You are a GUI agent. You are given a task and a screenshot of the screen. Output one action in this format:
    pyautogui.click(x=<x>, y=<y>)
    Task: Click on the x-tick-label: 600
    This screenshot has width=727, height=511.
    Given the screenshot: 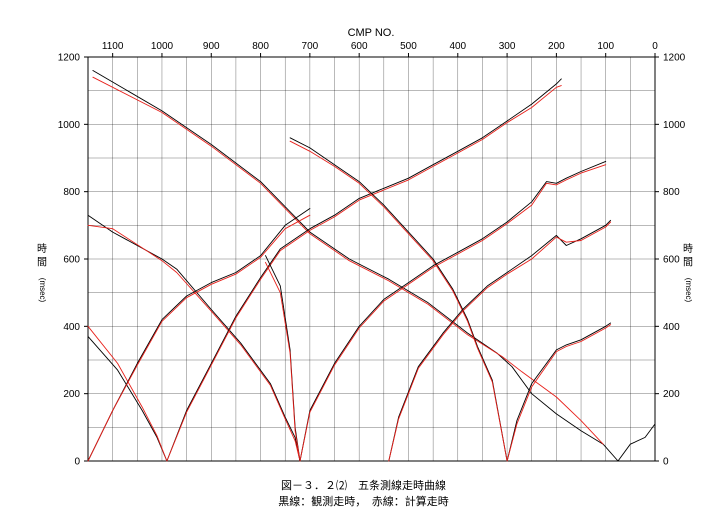 What is the action you would take?
    pyautogui.click(x=359, y=46)
    